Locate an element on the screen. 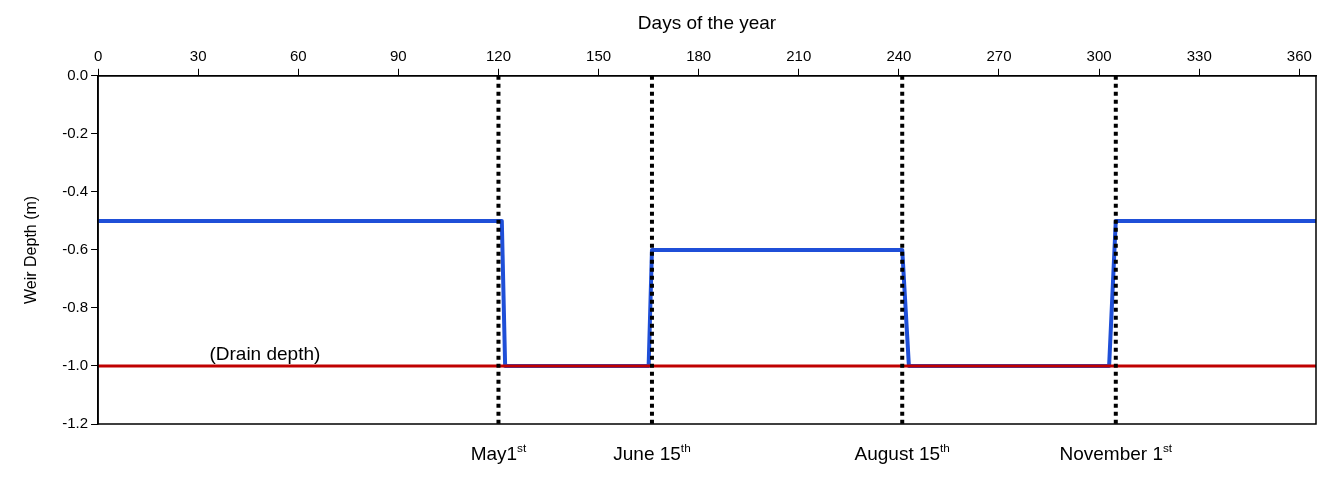 Image resolution: width=1332 pixels, height=482 pixels. y-tick-label: -1.0 is located at coordinates (75, 365).